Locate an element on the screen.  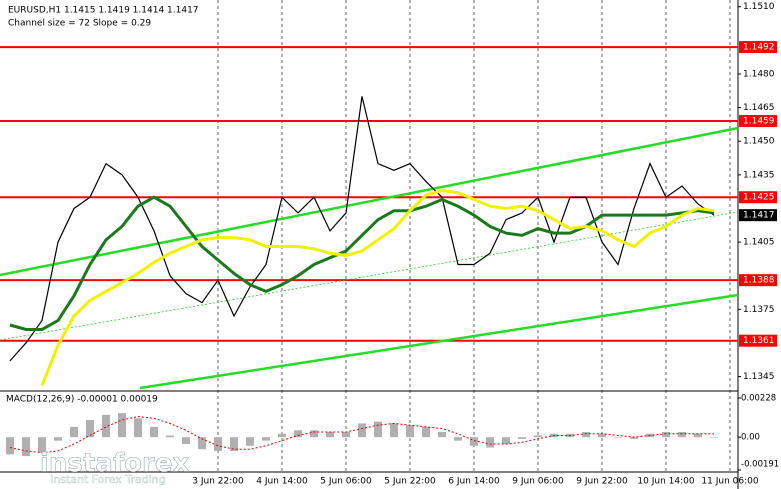
y-tick-label: 1.1345 is located at coordinates (759, 377).